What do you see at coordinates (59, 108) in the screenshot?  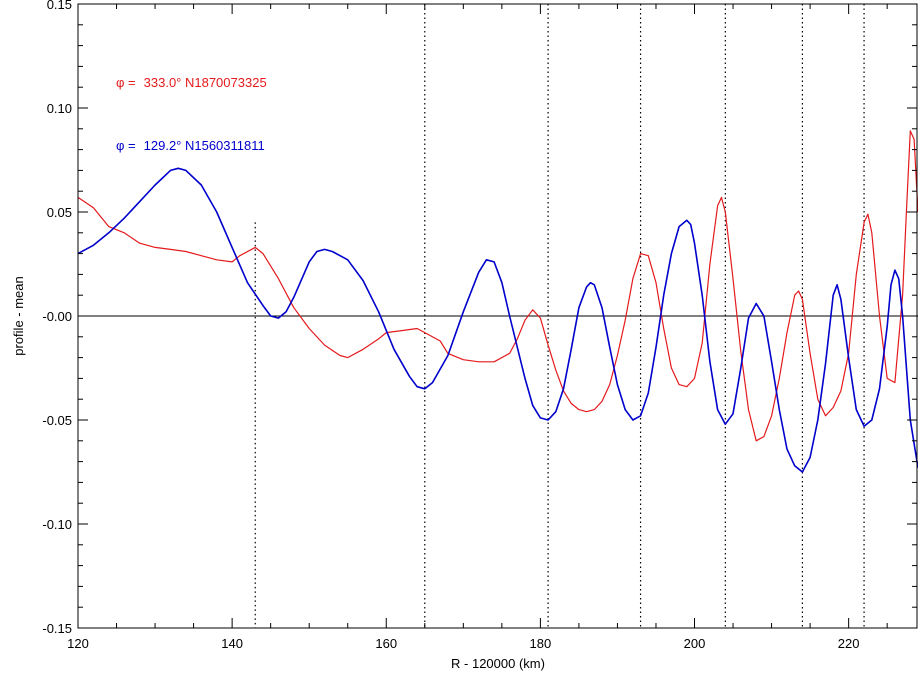 I see `y-tick-label: 0.10` at bounding box center [59, 108].